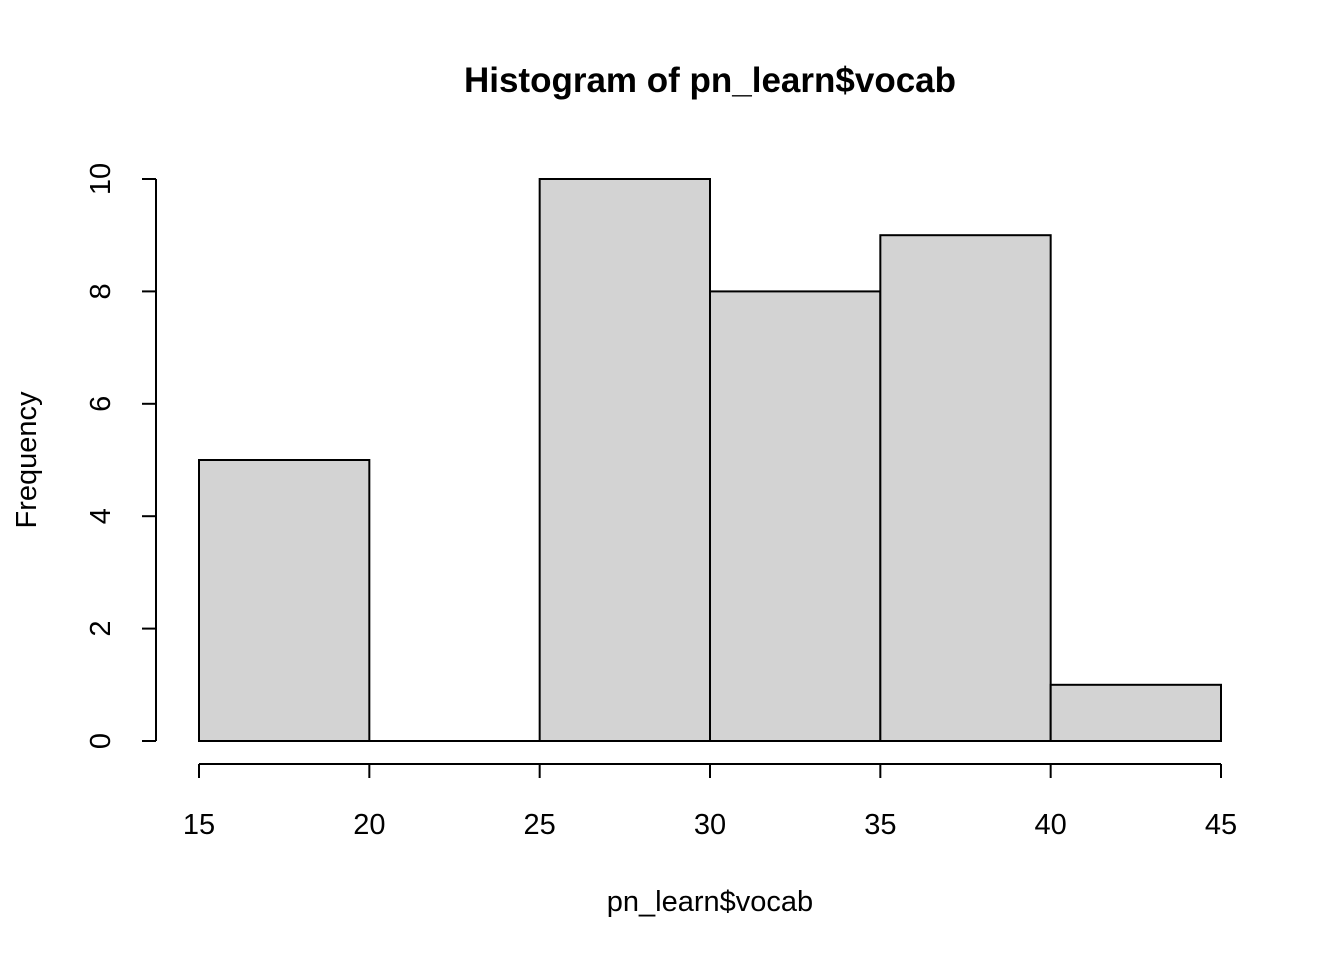  Describe the element at coordinates (540, 825) in the screenshot. I see `x-tick-label: 25` at that location.